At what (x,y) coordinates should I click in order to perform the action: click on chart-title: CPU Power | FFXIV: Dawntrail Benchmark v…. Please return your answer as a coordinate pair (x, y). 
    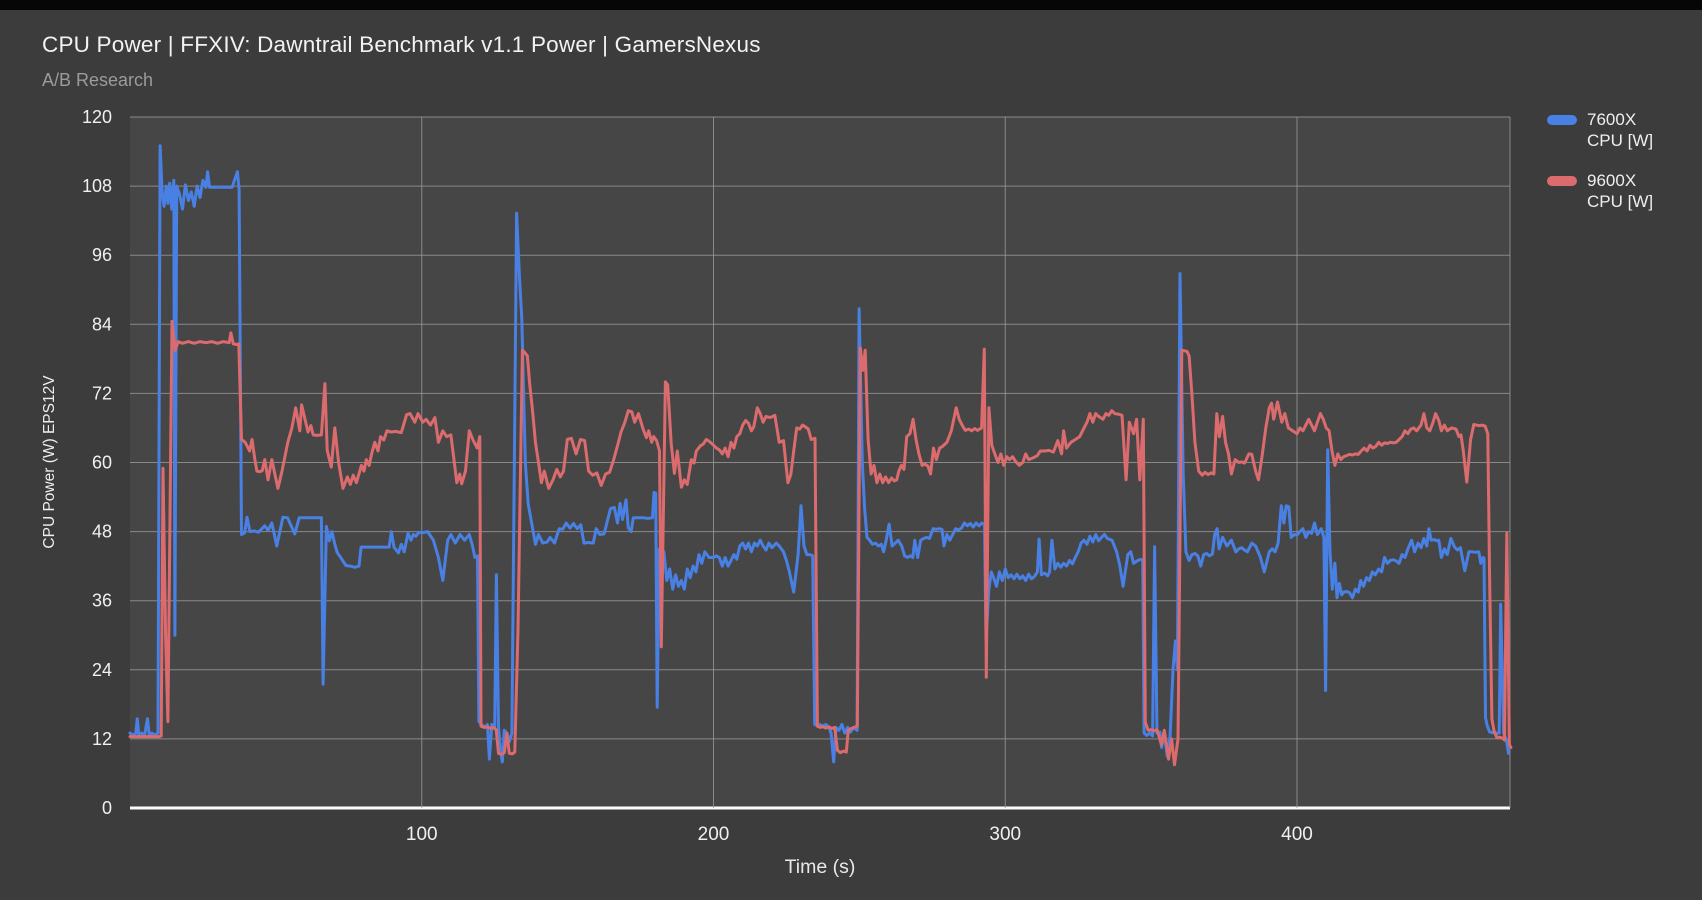
    Looking at the image, I should click on (401, 44).